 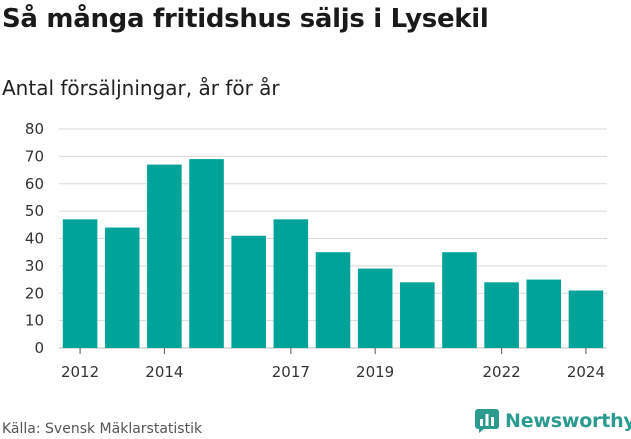 What do you see at coordinates (291, 283) in the screenshot?
I see `bar-2017` at bounding box center [291, 283].